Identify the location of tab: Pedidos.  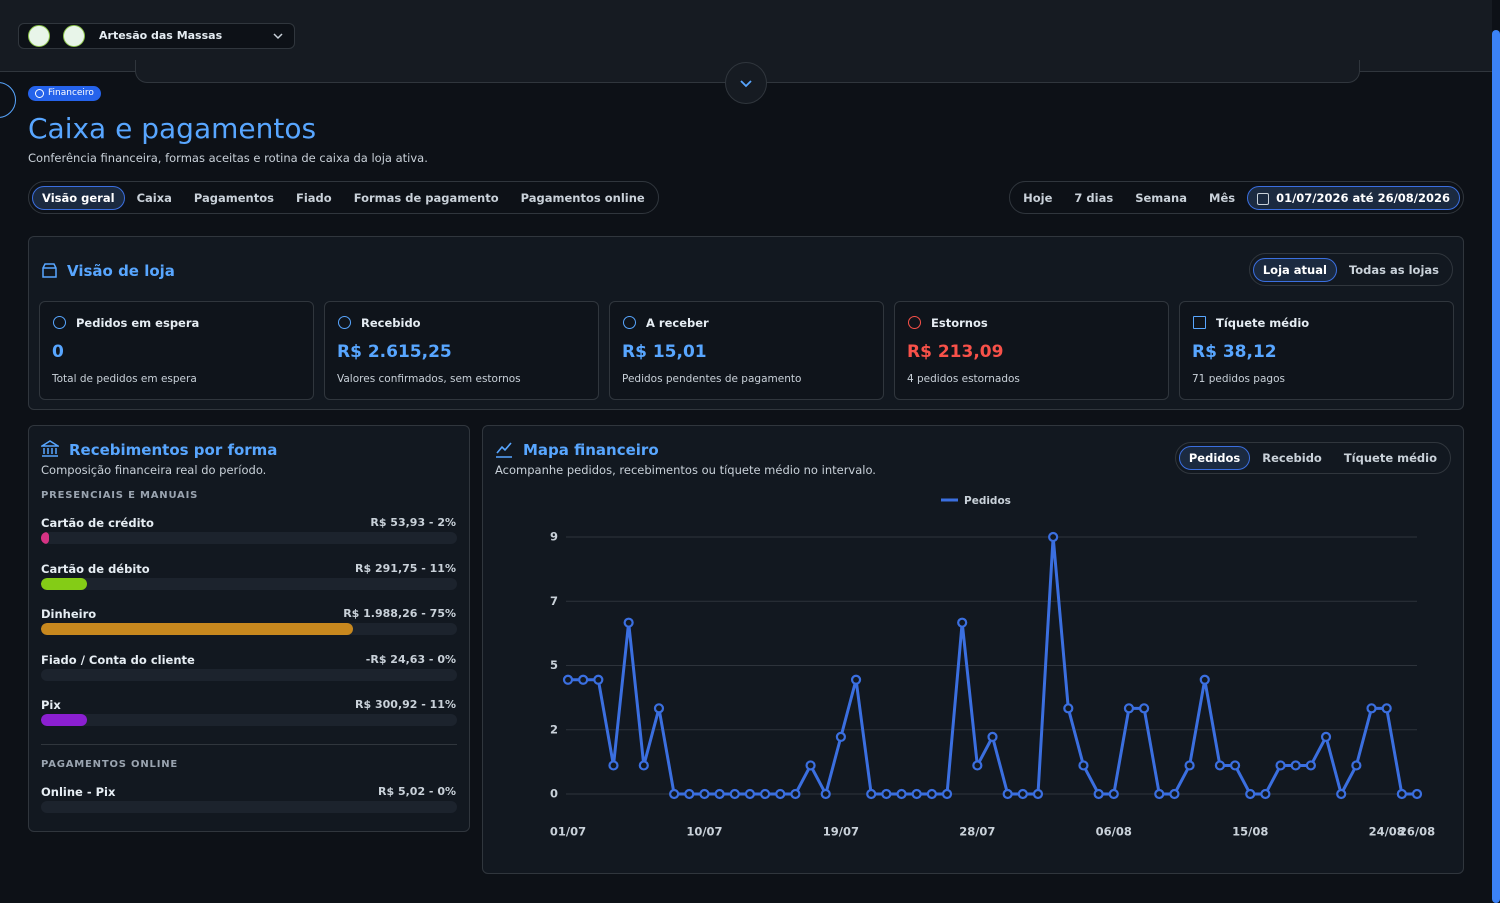
(1214, 458).